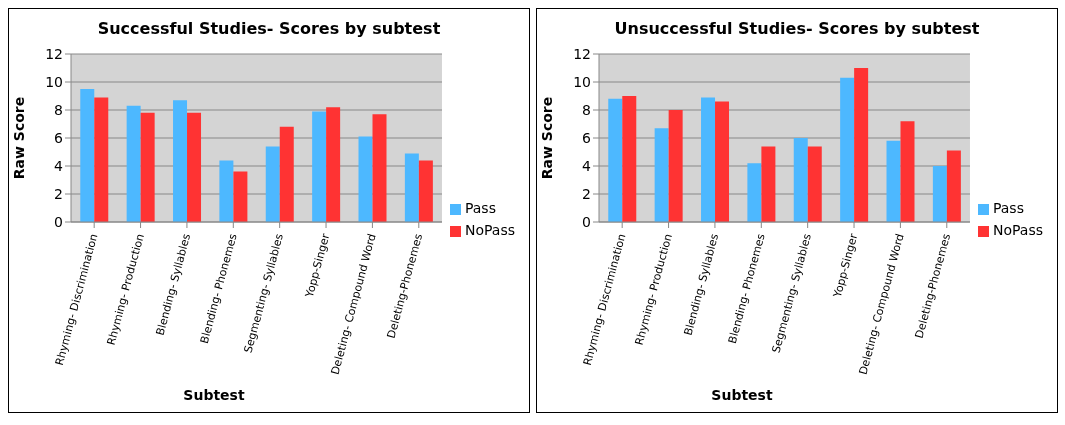 Image resolution: width=1065 pixels, height=425 pixels. What do you see at coordinates (269, 28) in the screenshot?
I see `chart-title: Successful Studies- Scores by subtest` at bounding box center [269, 28].